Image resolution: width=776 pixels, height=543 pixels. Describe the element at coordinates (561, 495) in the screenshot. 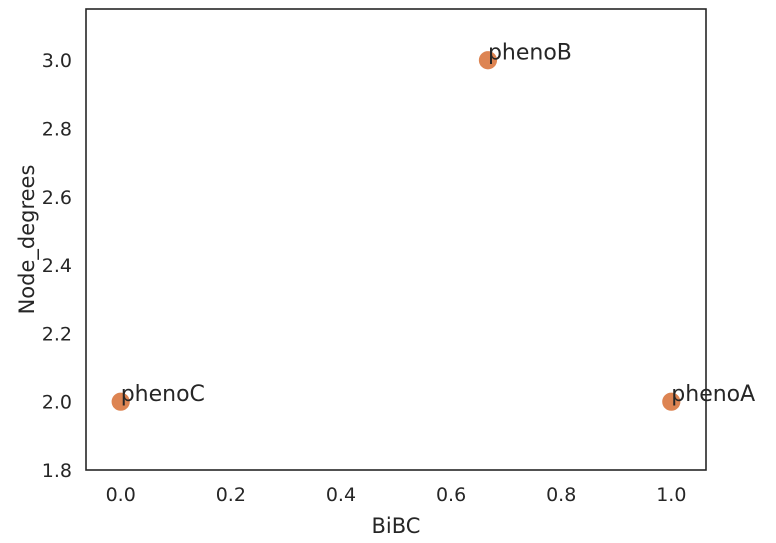

I see `x-tick-label: 0.8` at that location.